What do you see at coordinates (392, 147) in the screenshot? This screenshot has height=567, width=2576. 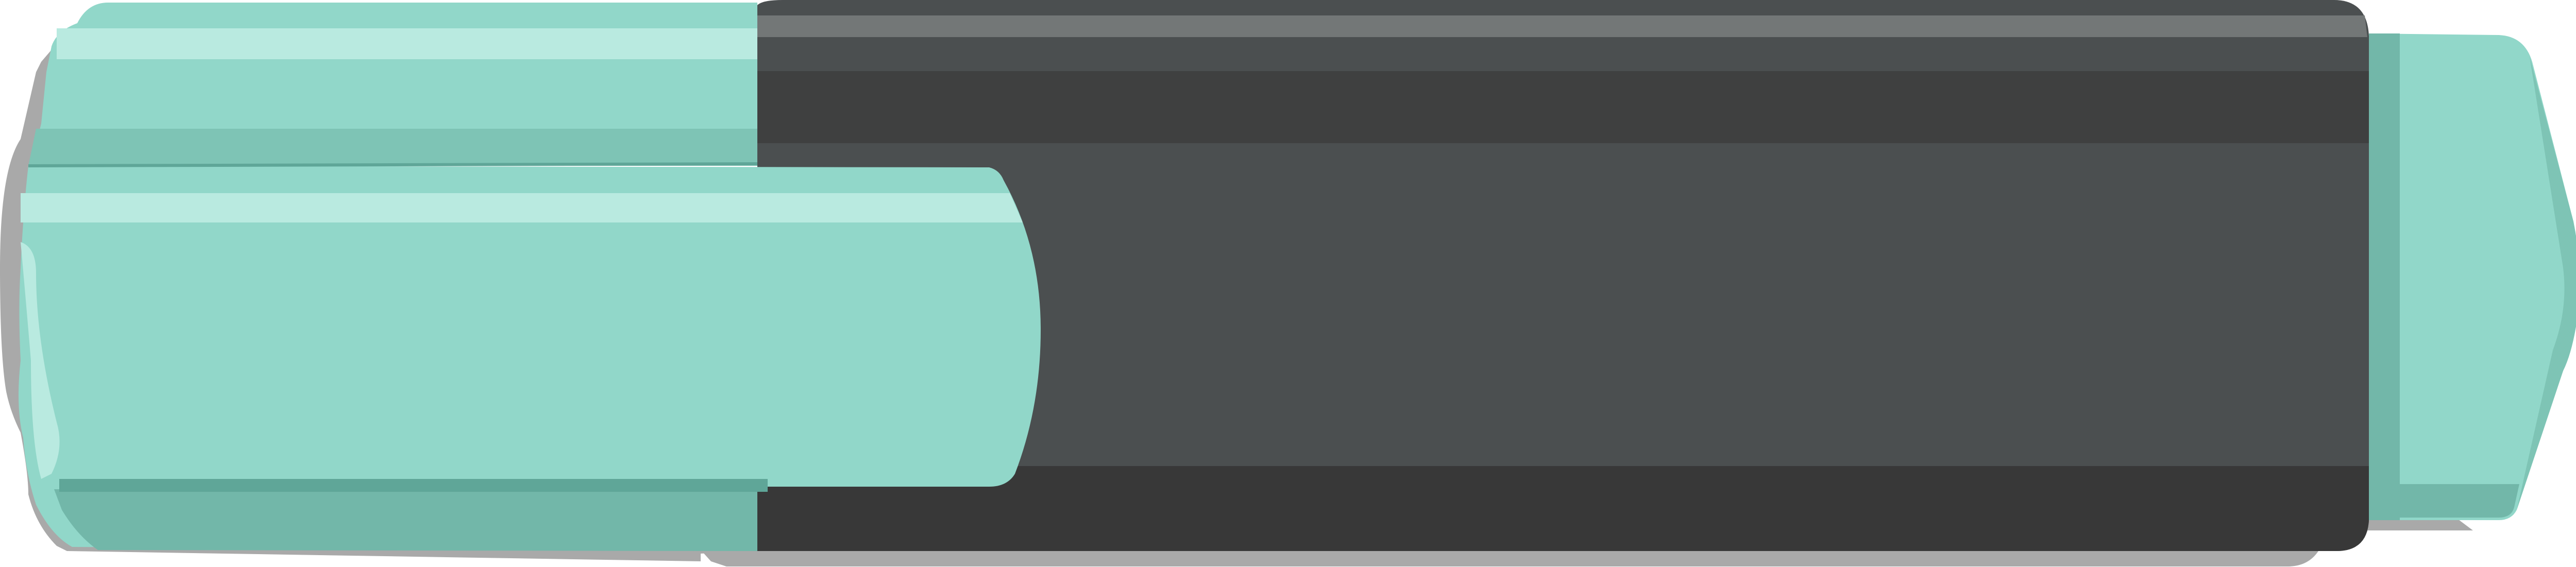 I see `cap-upper-shade` at bounding box center [392, 147].